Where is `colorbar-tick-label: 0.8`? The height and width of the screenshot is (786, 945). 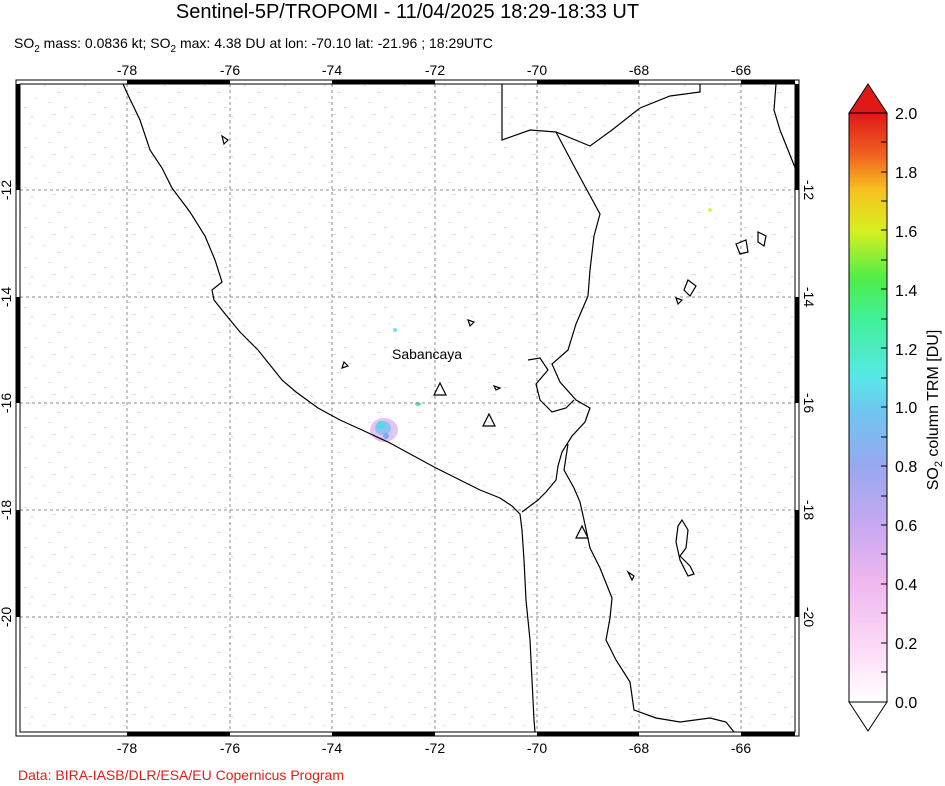 colorbar-tick-label: 0.8 is located at coordinates (906, 467).